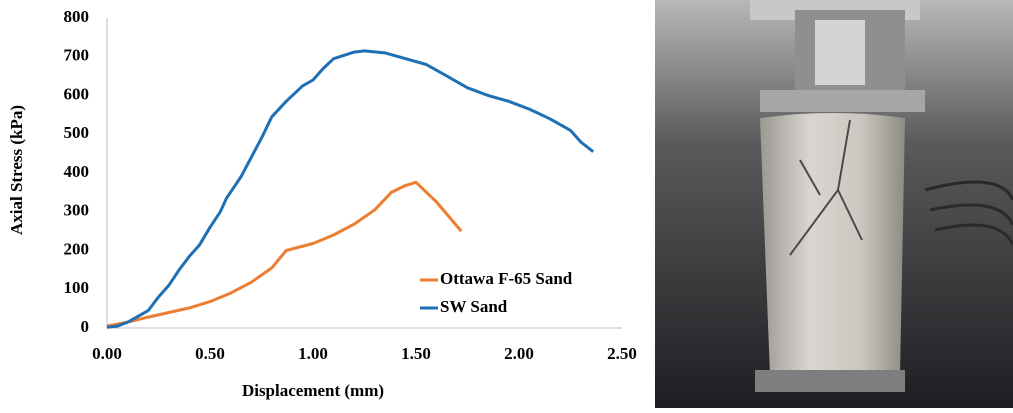  I want to click on cables, so click(968, 213).